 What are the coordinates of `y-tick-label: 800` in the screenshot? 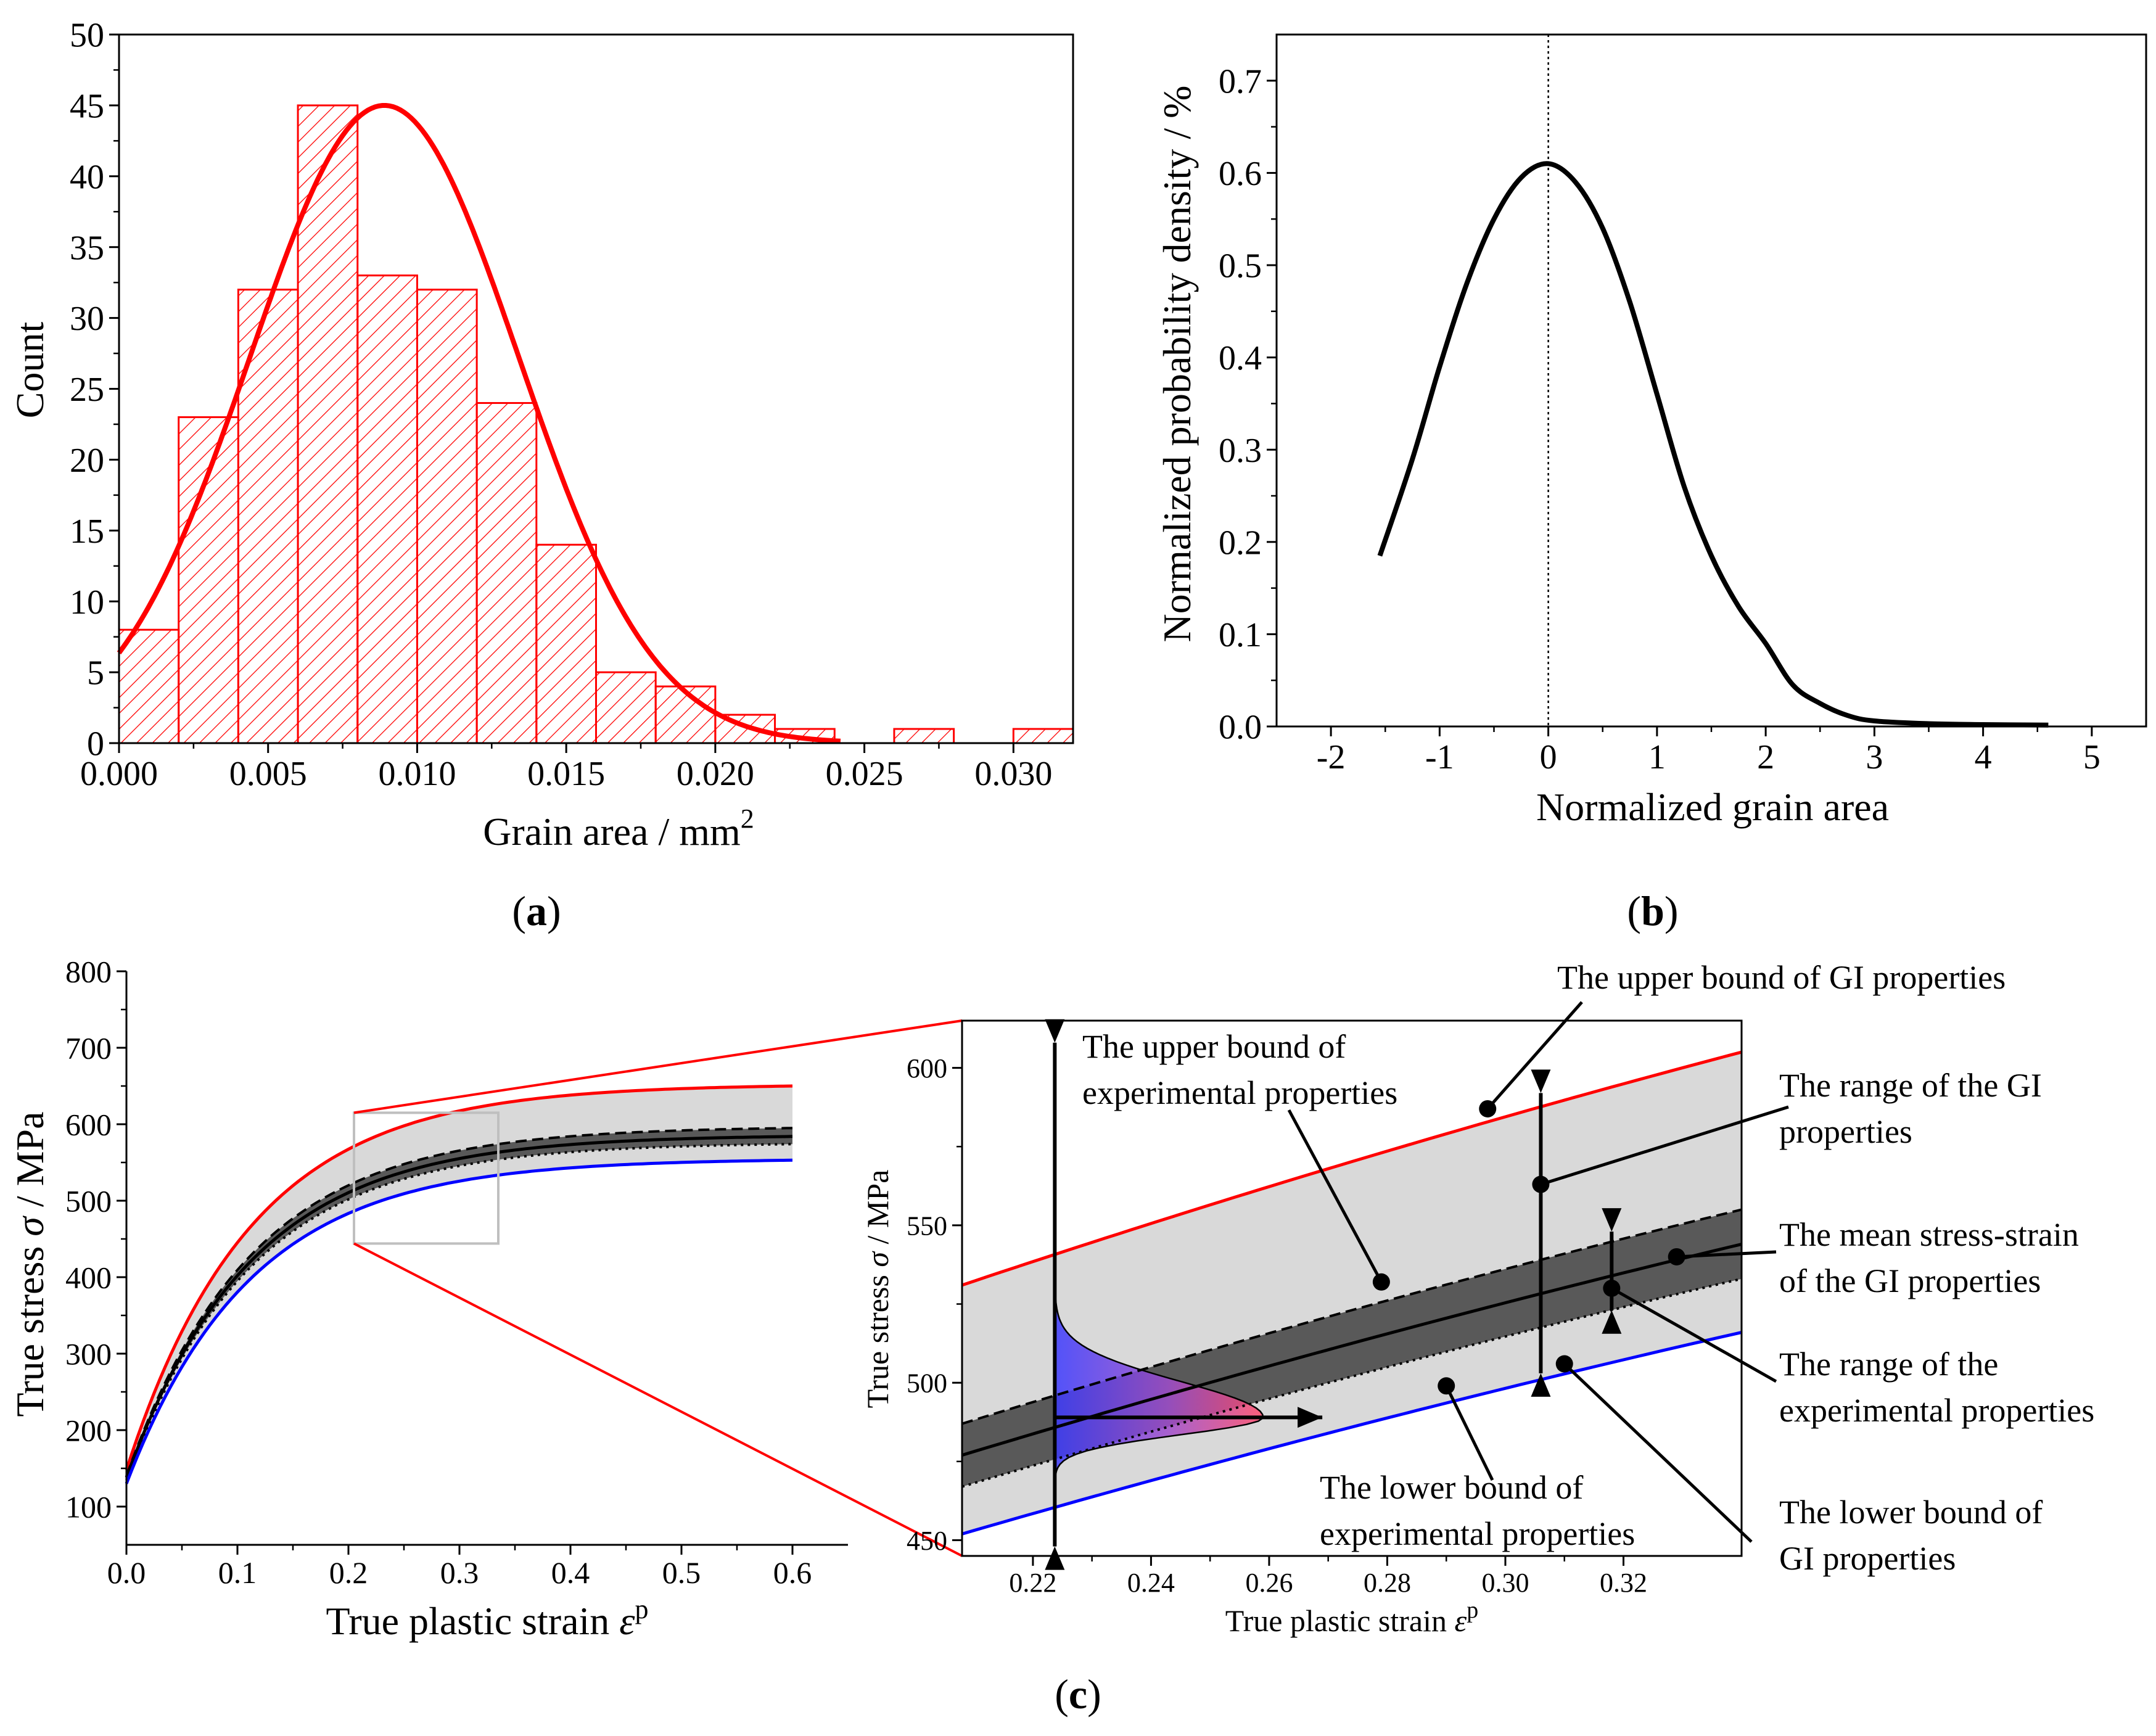 It's located at (88, 972).